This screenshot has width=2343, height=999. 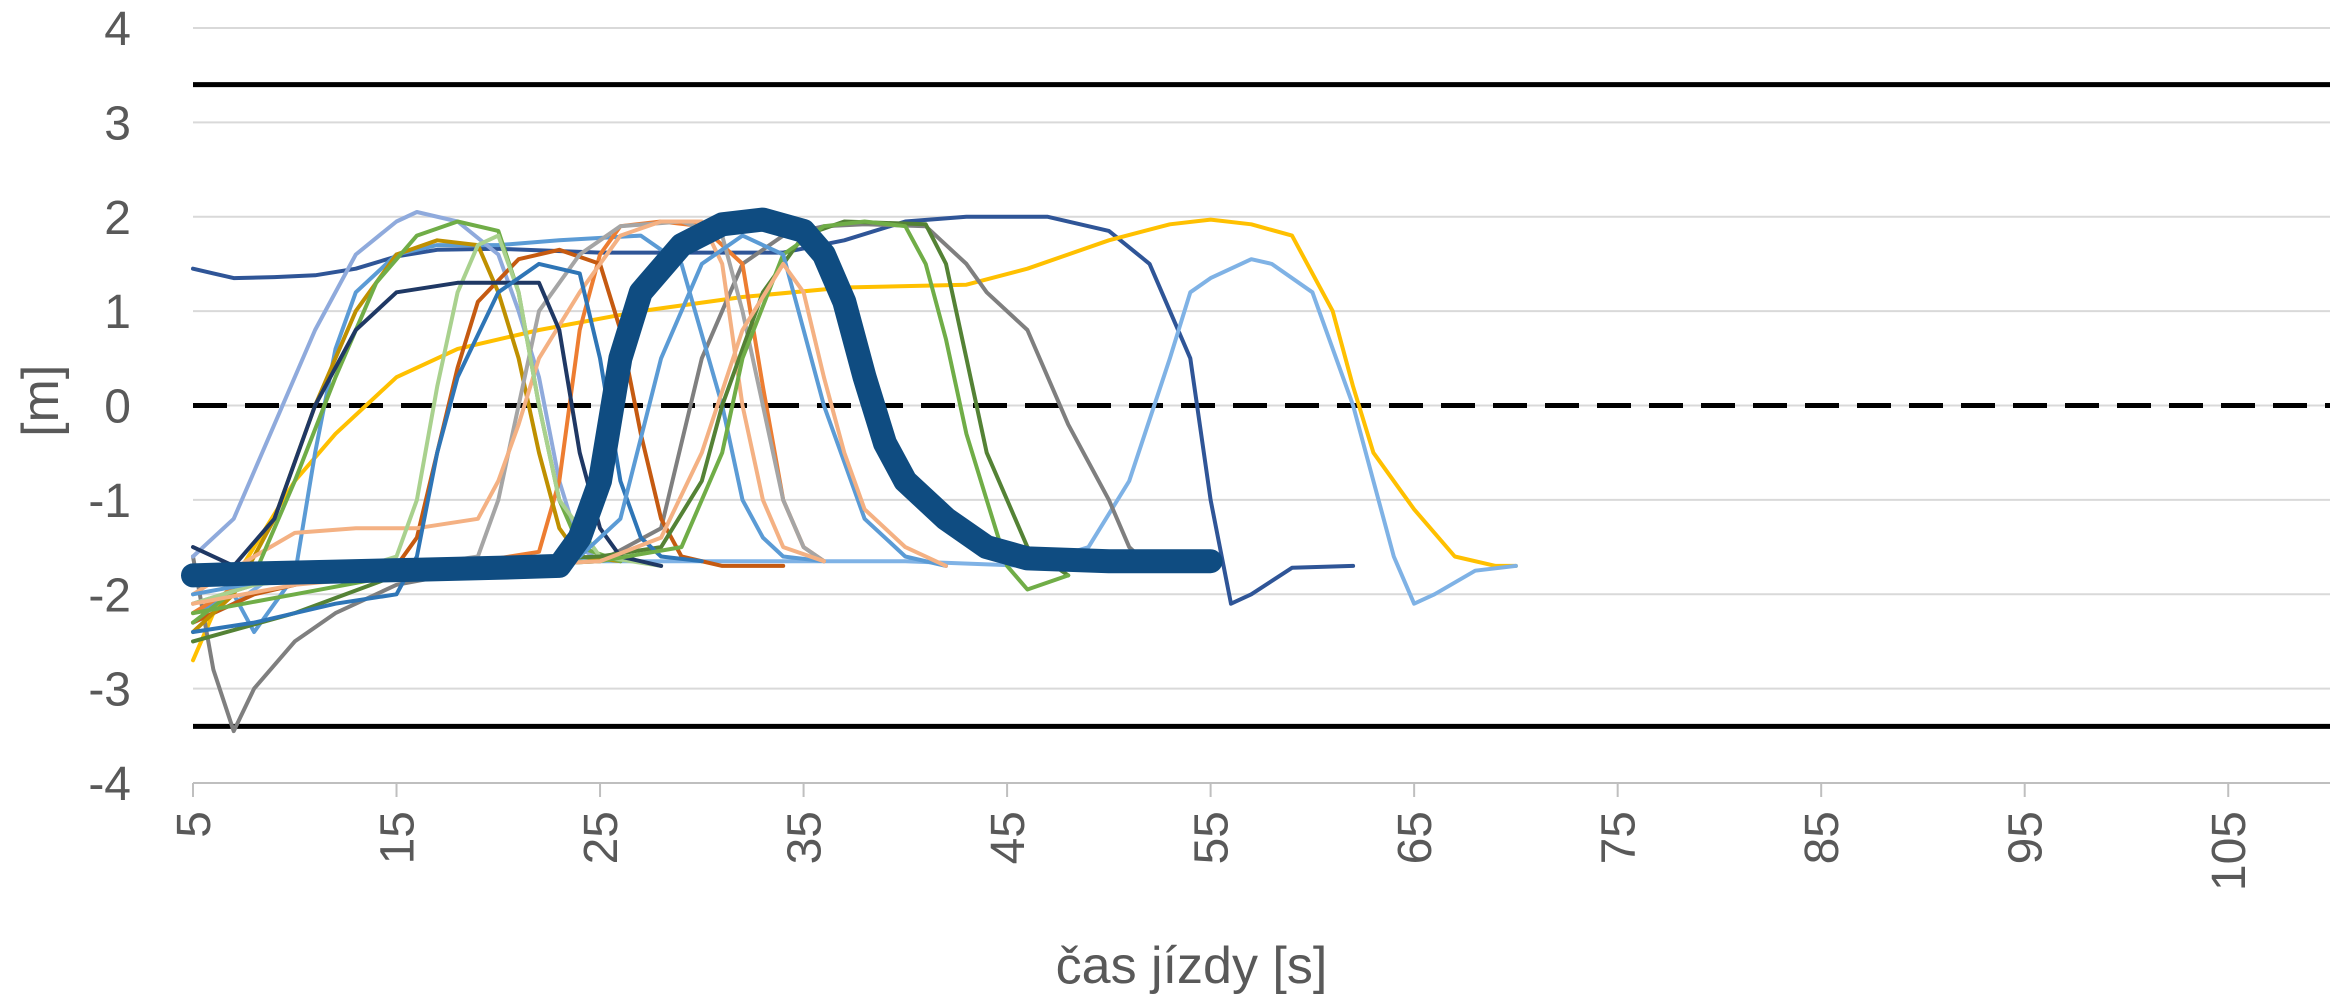 What do you see at coordinates (117, 29) in the screenshot?
I see `y-tick-label: 4` at bounding box center [117, 29].